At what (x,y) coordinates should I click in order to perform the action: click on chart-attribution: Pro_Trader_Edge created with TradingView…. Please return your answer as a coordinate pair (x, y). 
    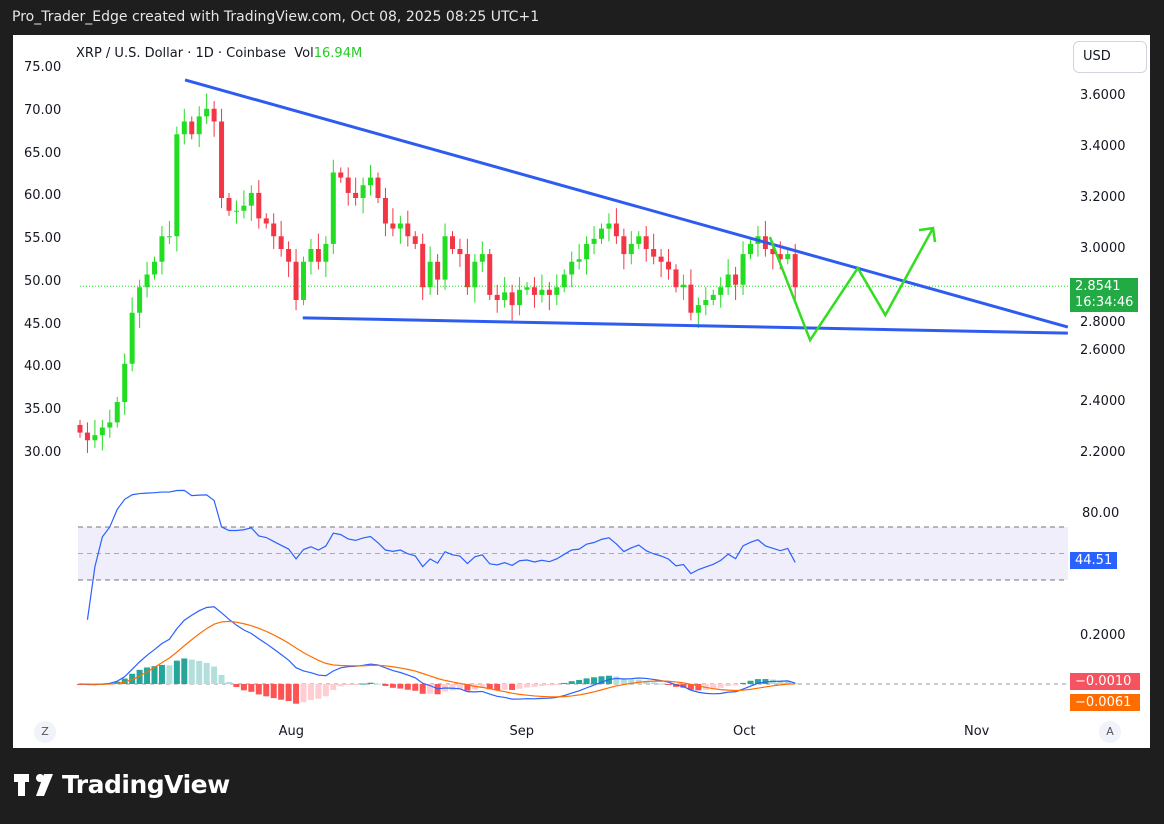
    Looking at the image, I should click on (276, 17).